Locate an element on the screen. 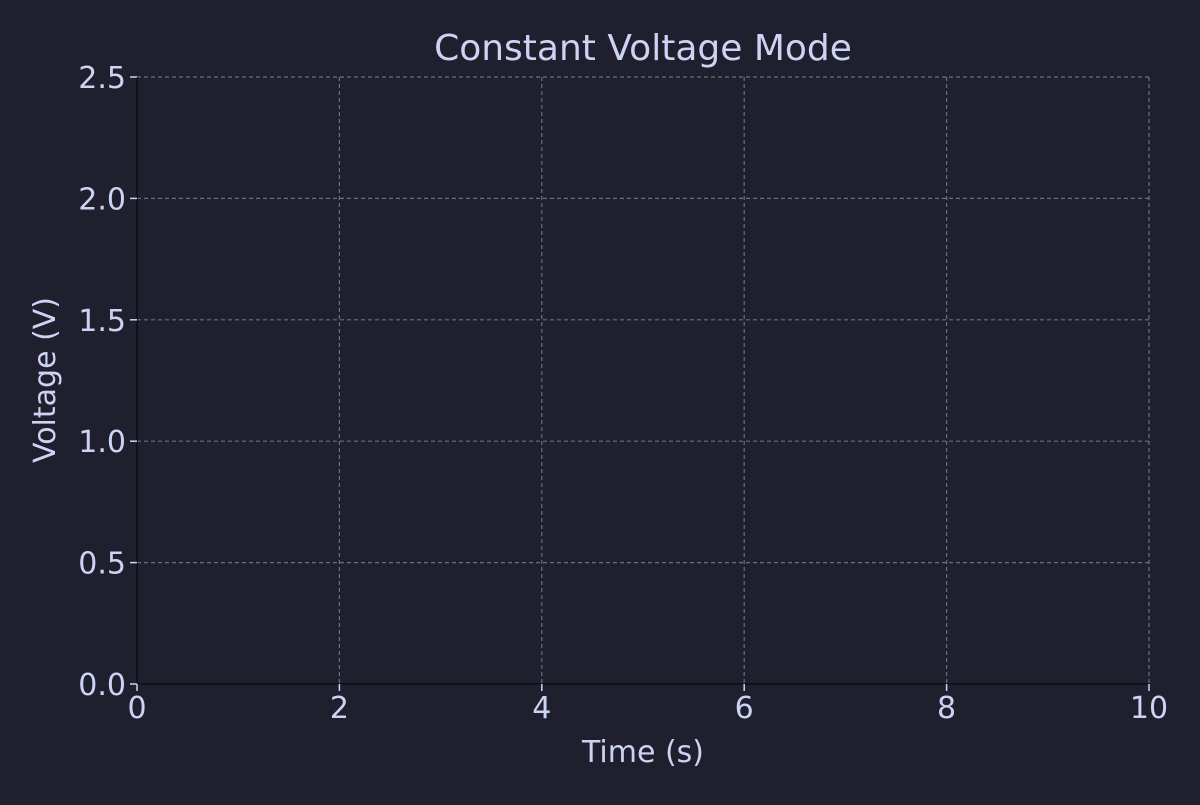 The width and height of the screenshot is (1200, 805). chart-title: Constant Voltage Mode is located at coordinates (643, 48).